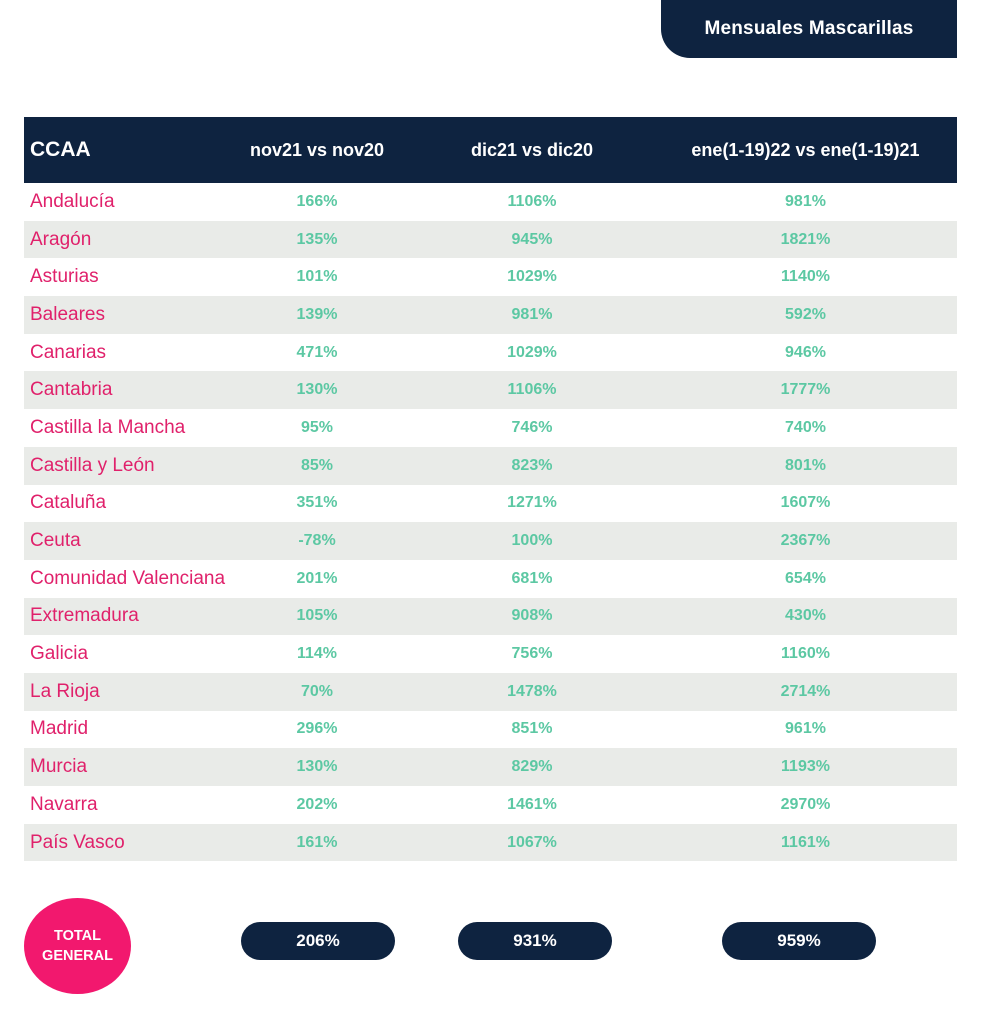 This screenshot has height=1024, width=985. I want to click on nov-value: 130%, so click(317, 390).